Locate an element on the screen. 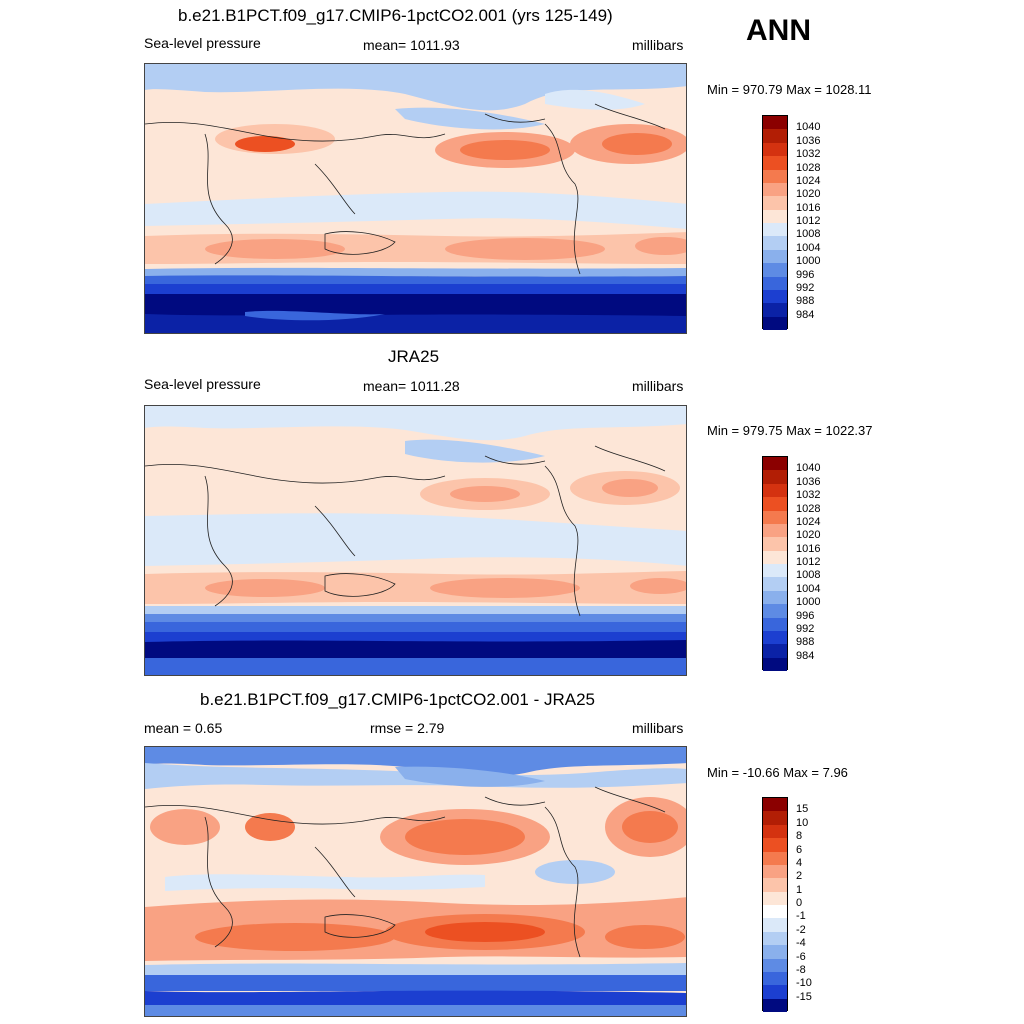 The height and width of the screenshot is (1024, 1024). panel1-map-field is located at coordinates (415, 198).